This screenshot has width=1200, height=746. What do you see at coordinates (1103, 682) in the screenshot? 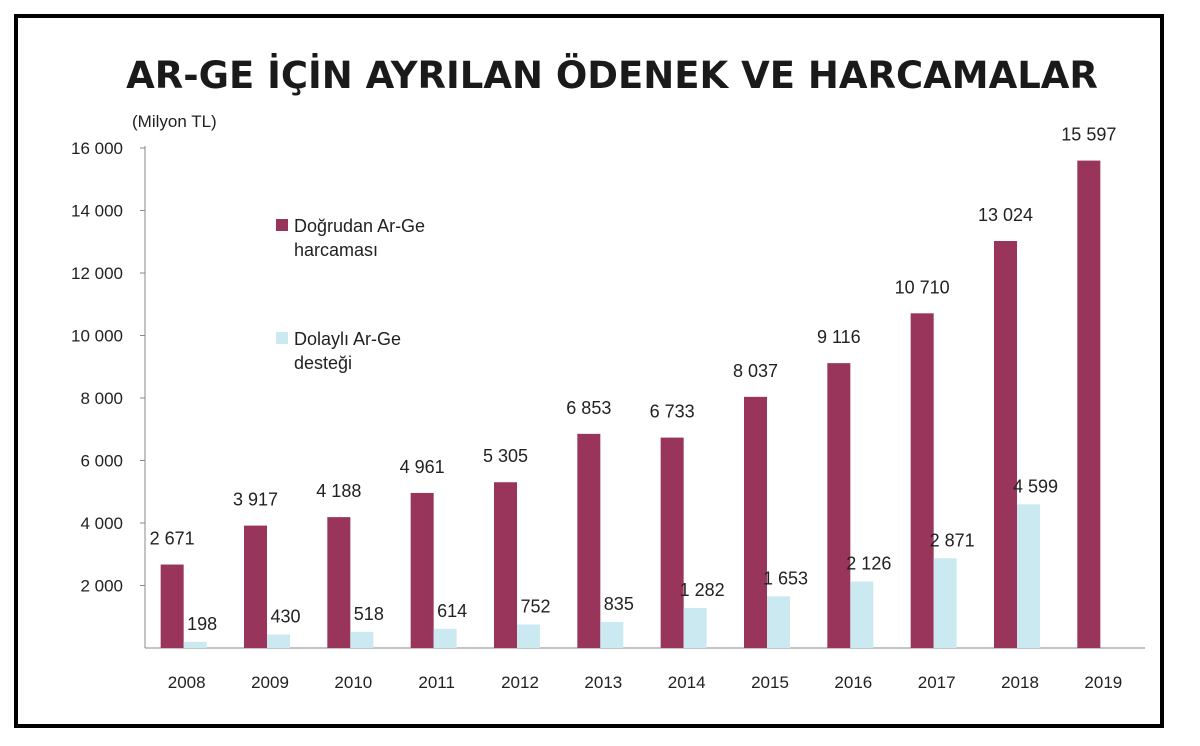
I see `x-tick-label: 2019` at bounding box center [1103, 682].